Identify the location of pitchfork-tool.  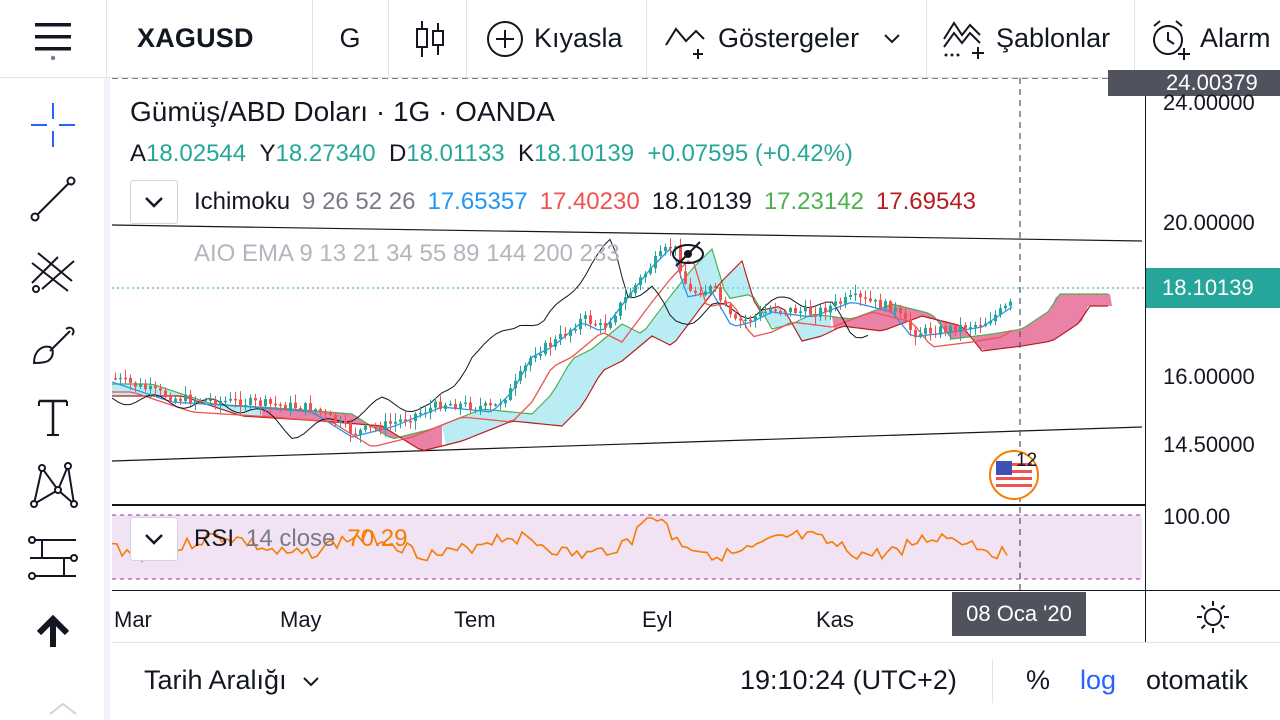
(53, 273).